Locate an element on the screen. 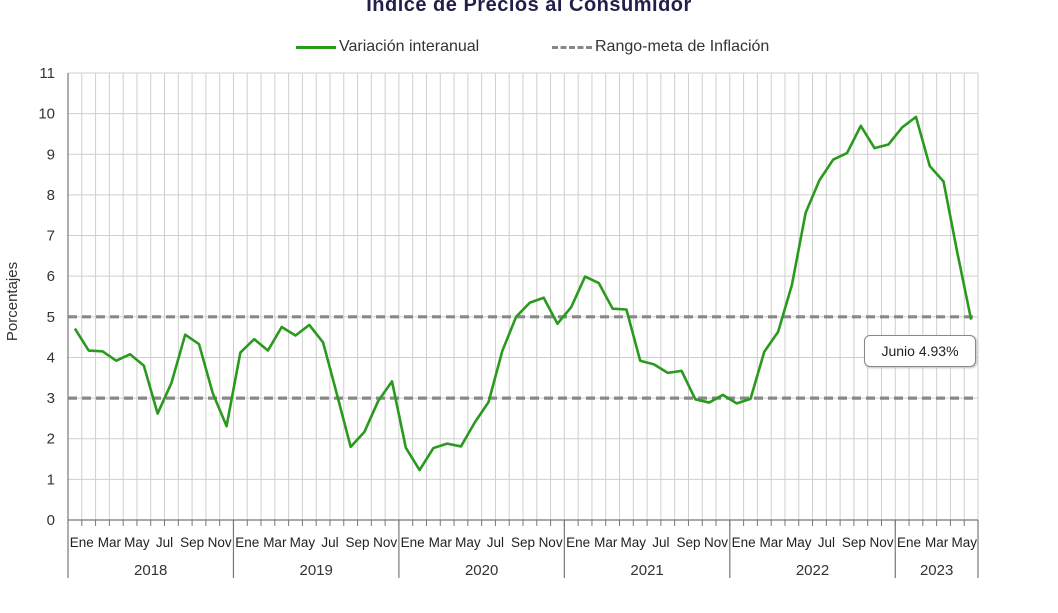 The height and width of the screenshot is (613, 1058). y-tick-label: 7 is located at coordinates (51, 236).